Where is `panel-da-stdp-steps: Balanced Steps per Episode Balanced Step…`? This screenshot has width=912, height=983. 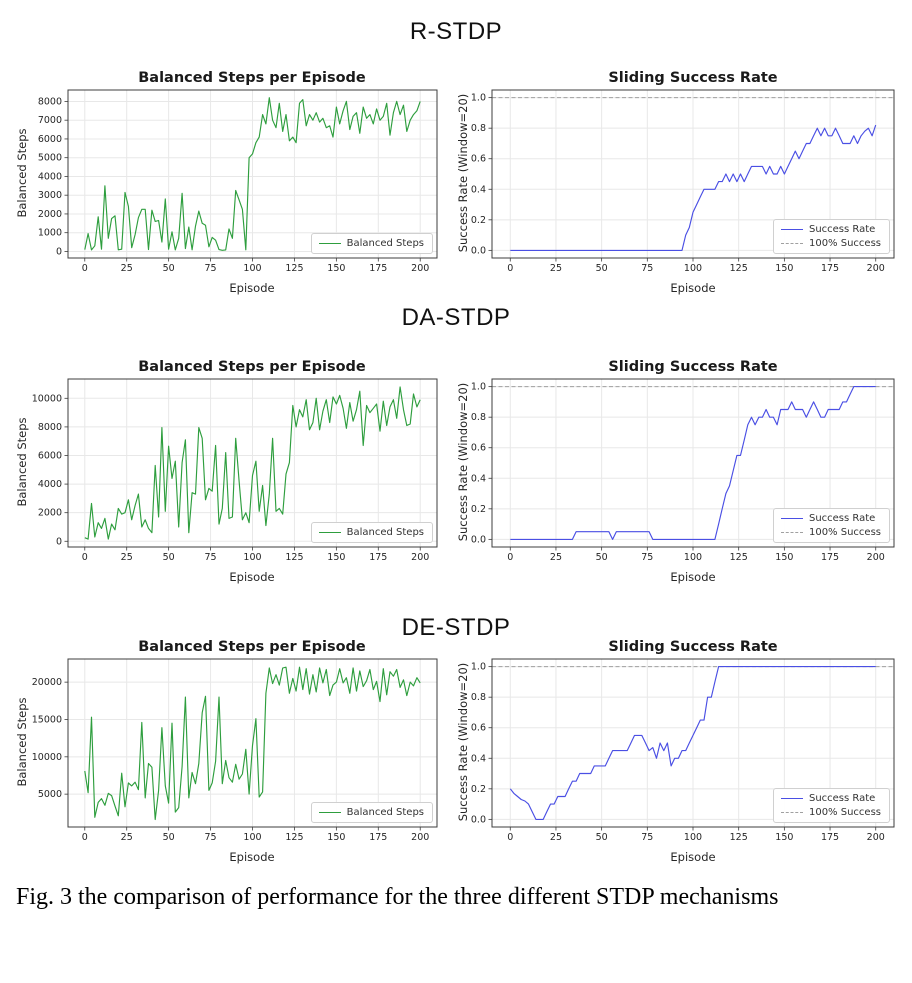 panel-da-stdp-steps: Balanced Steps per Episode Balanced Step… is located at coordinates (233, 471).